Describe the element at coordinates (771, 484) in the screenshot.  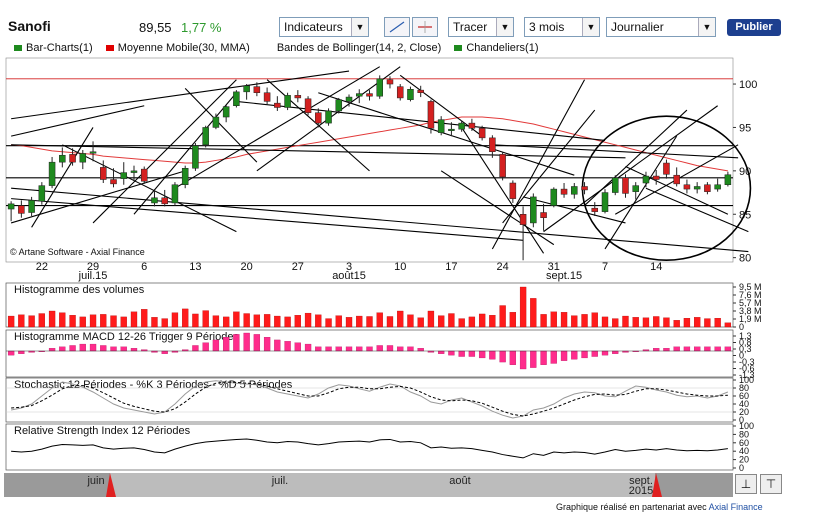
I see `zoom-in-button: ⊤` at that location.